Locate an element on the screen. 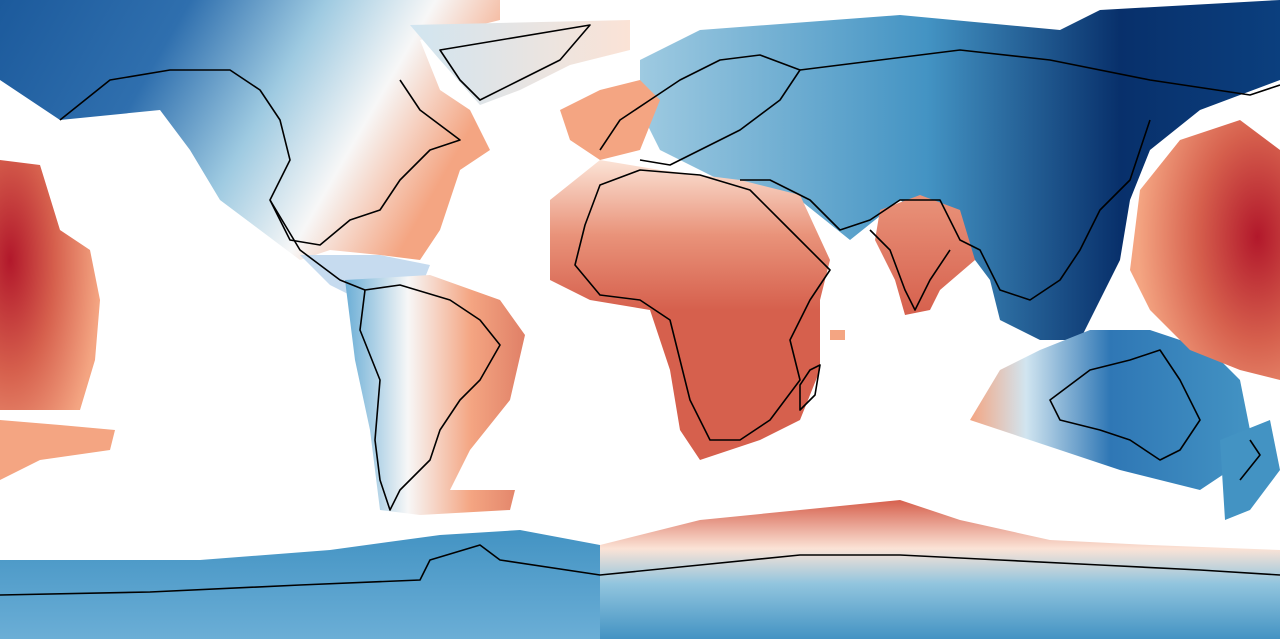  coast-new-zealand is located at coordinates (1250, 460).